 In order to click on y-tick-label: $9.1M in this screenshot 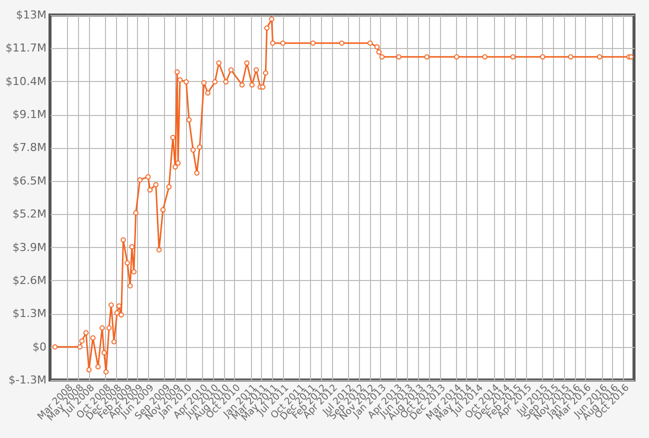, I will do `click(29, 115)`.